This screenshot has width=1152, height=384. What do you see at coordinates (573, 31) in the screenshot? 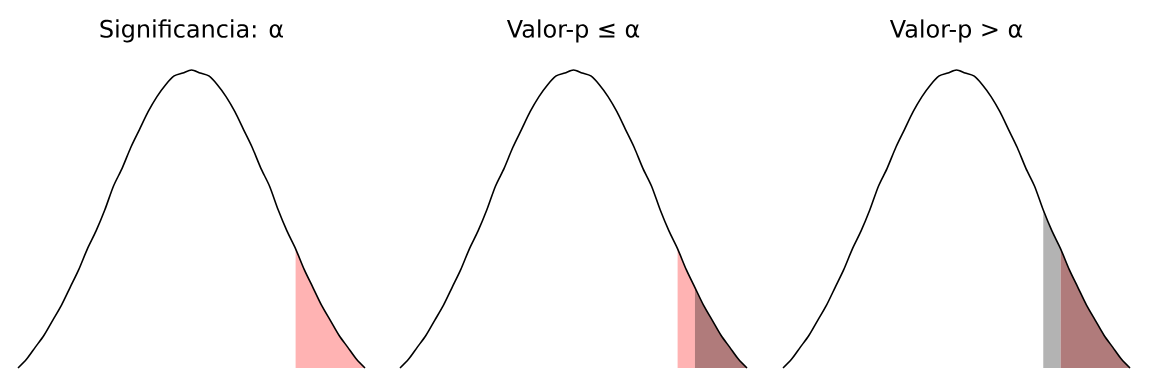
I see `chart-title: Valor-p ≤ α` at bounding box center [573, 31].